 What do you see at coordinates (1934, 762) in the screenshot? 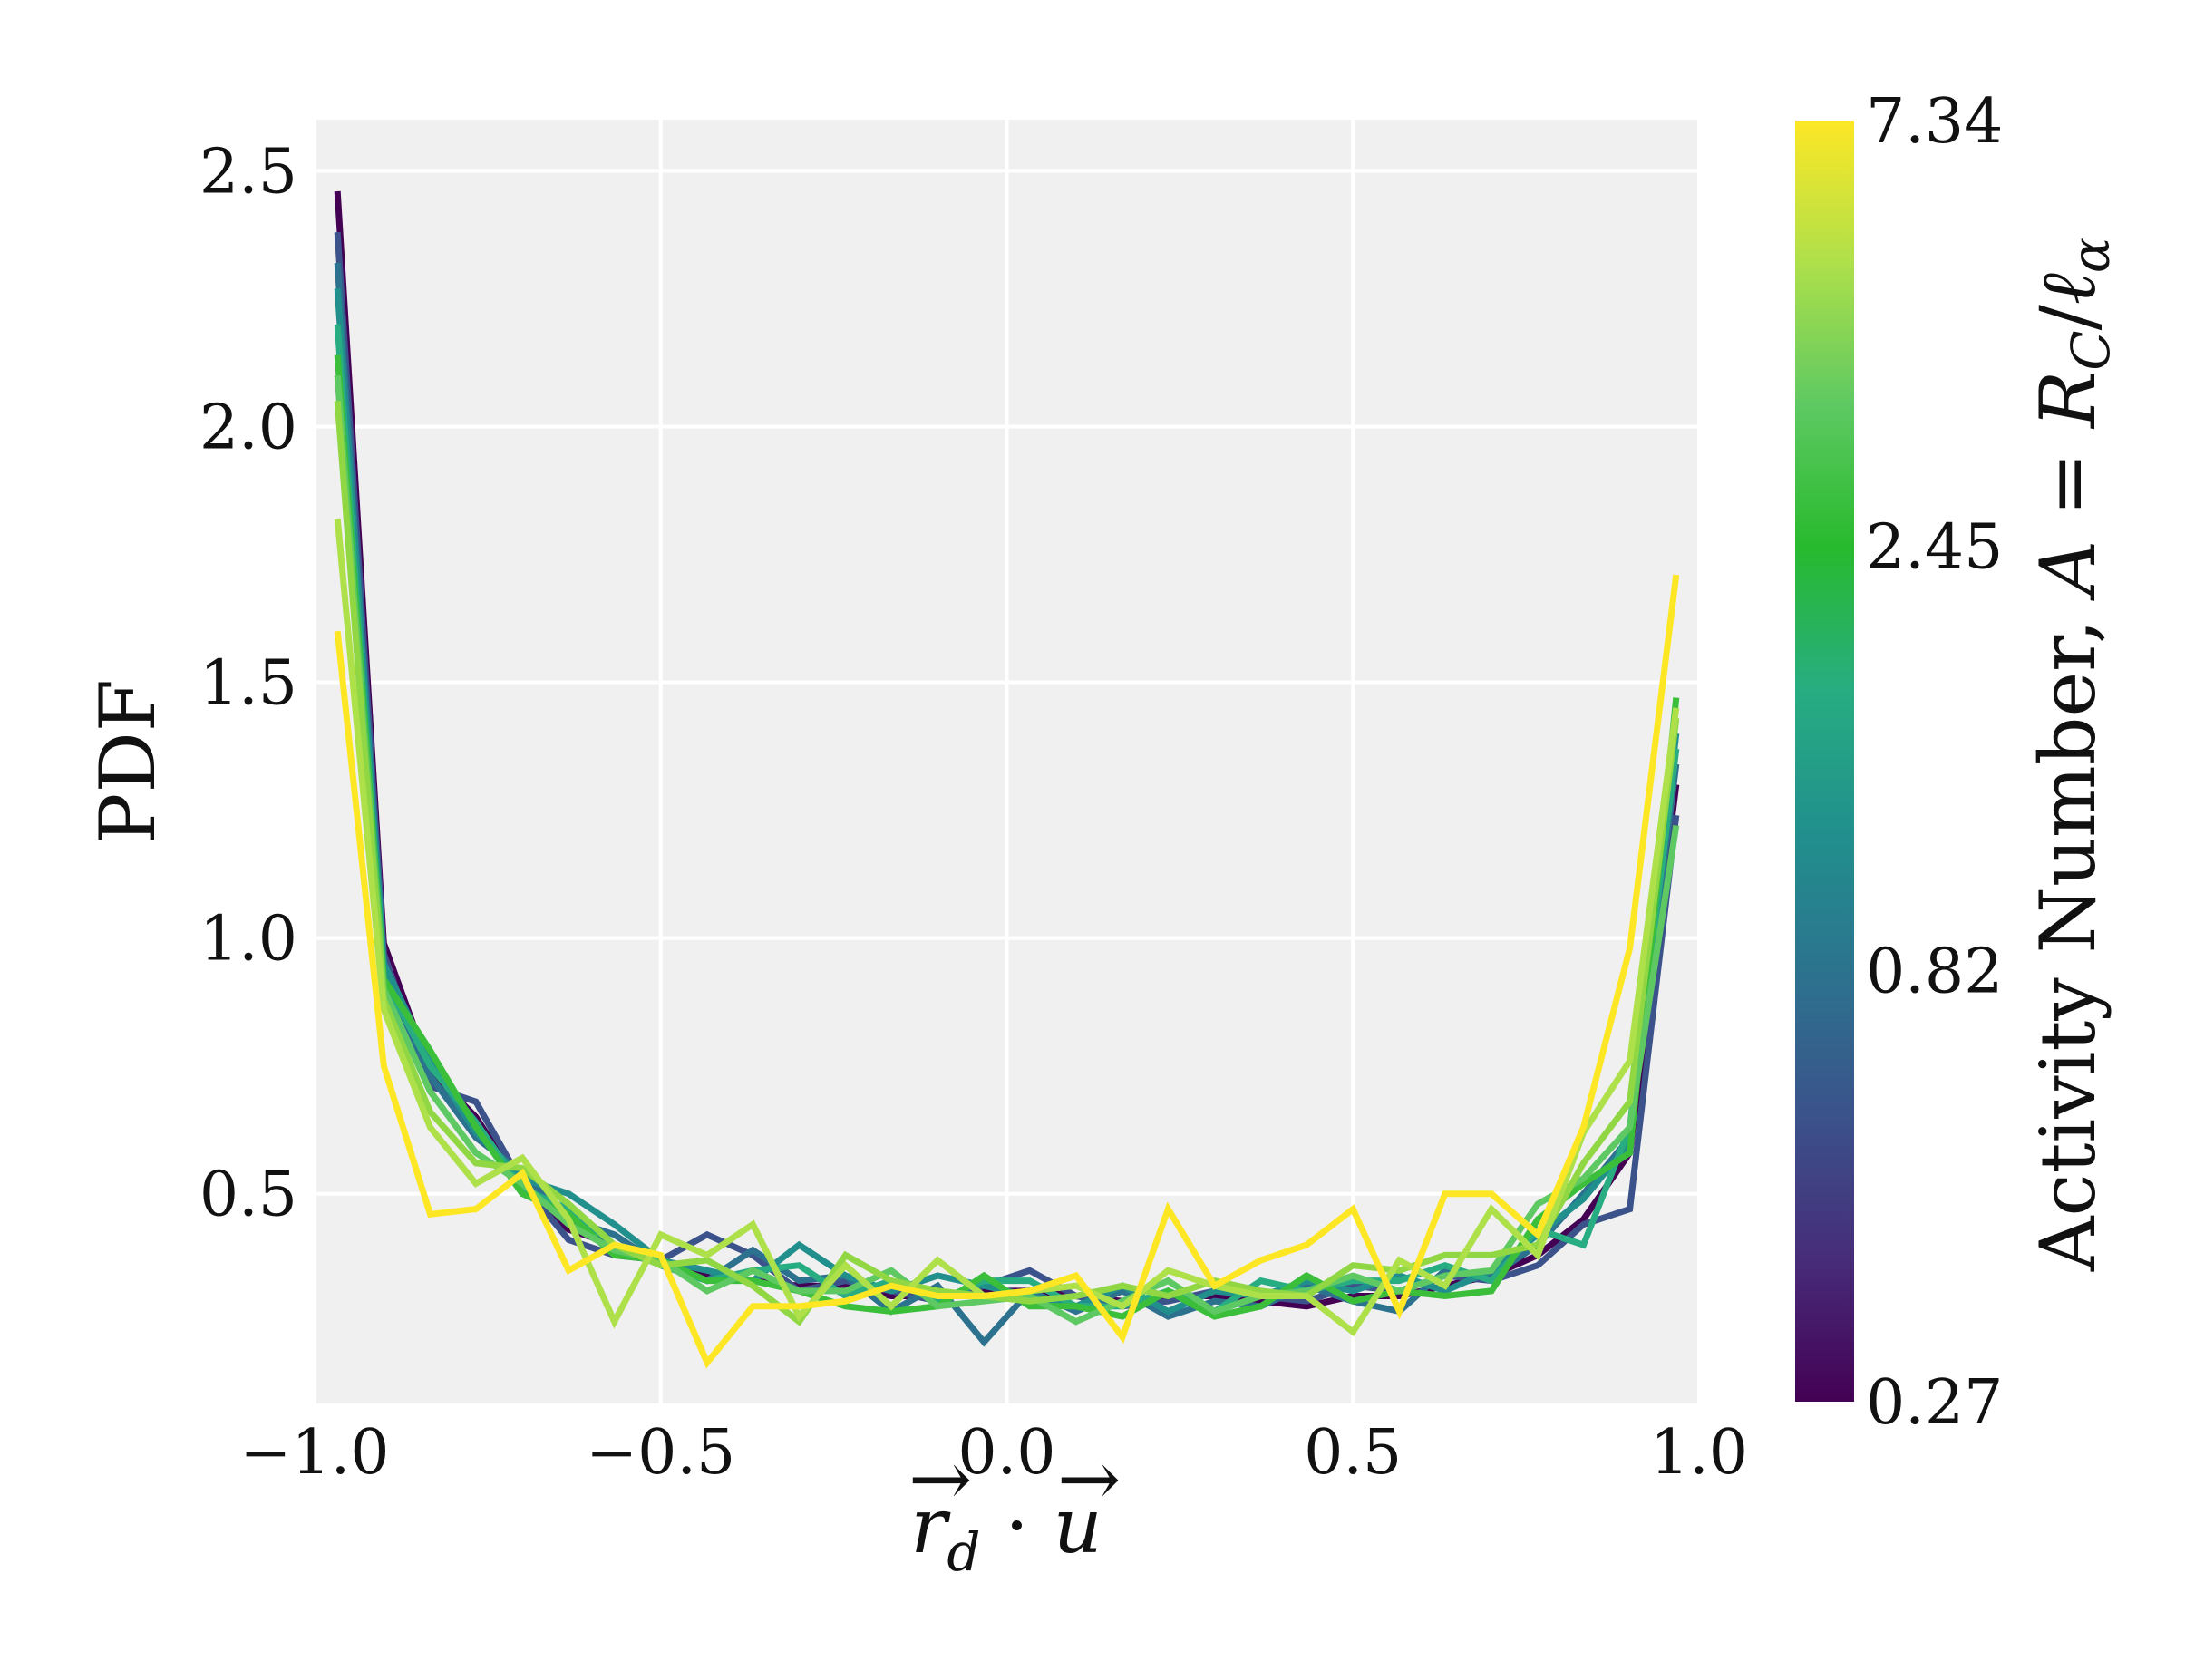
I see `colorbar-tick-labels: 0.27 0.82 2.45 7.34` at bounding box center [1934, 762].